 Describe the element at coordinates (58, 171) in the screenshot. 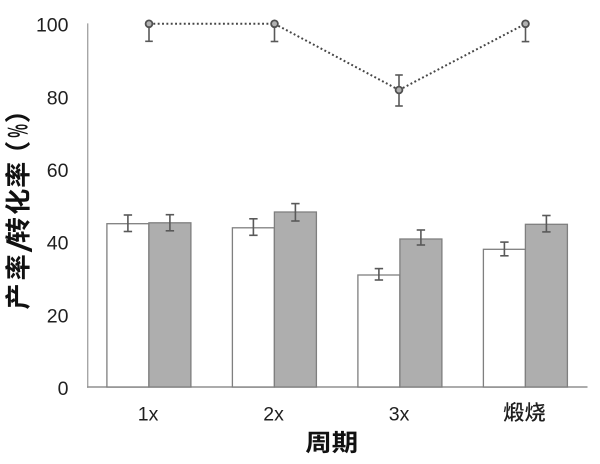

I see `svg-text: 60` at that location.